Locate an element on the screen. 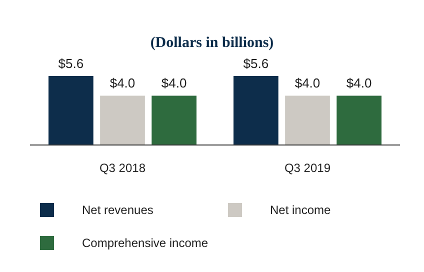 The image size is (424, 272). legend-label: Net income is located at coordinates (301, 210).